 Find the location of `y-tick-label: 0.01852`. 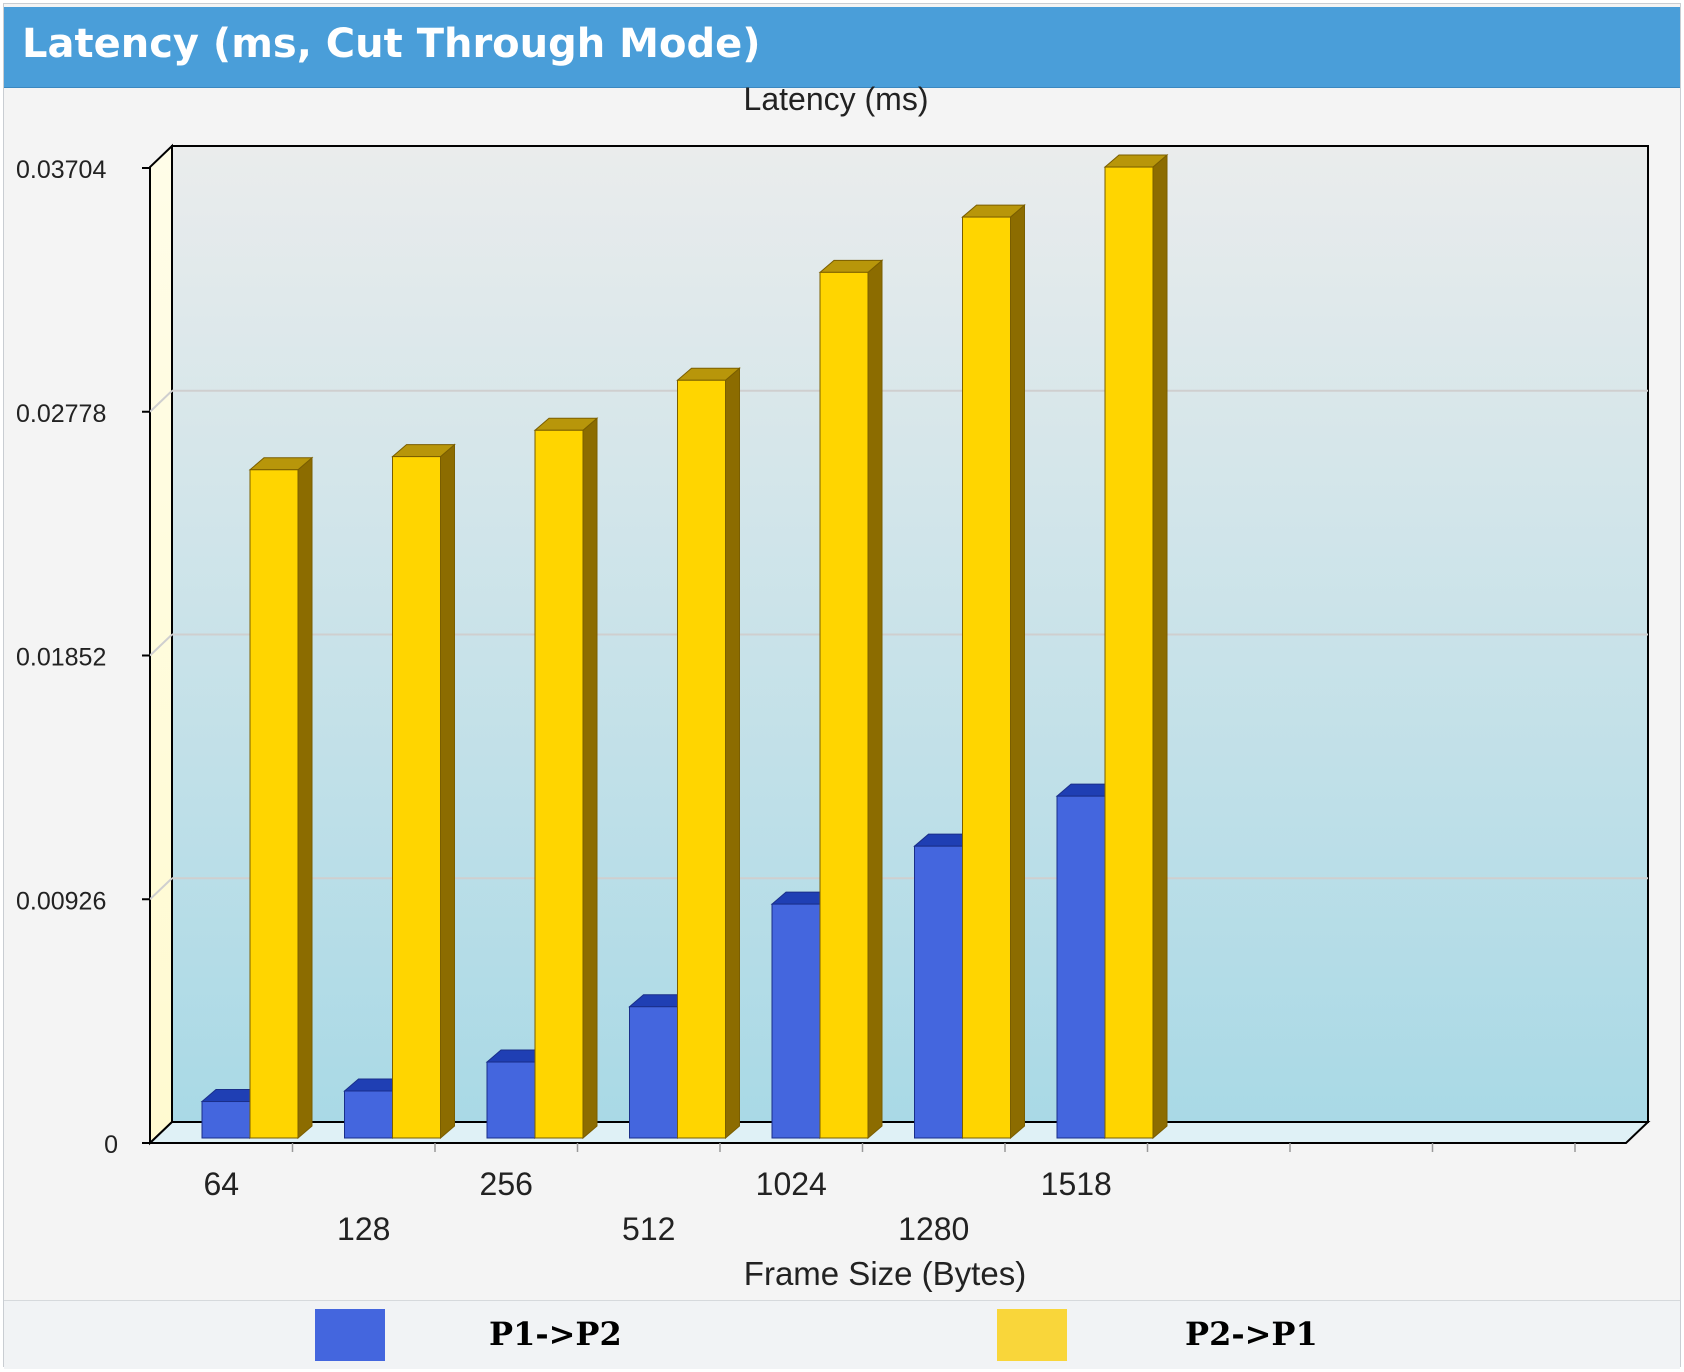

y-tick-label: 0.01852 is located at coordinates (61, 658).